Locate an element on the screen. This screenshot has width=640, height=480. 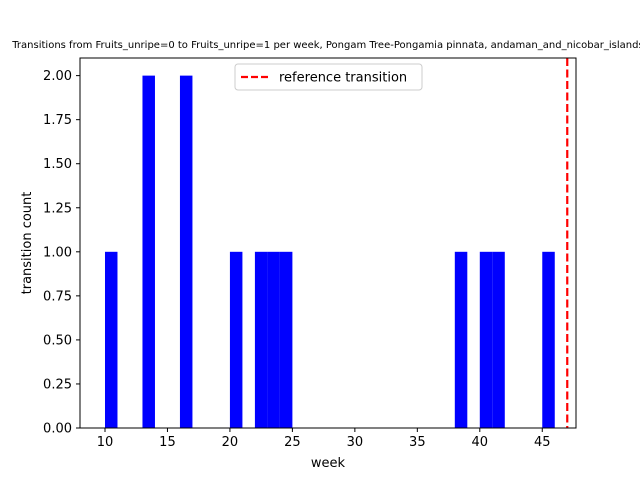
y-tick-label: 2.00 is located at coordinates (57, 76).